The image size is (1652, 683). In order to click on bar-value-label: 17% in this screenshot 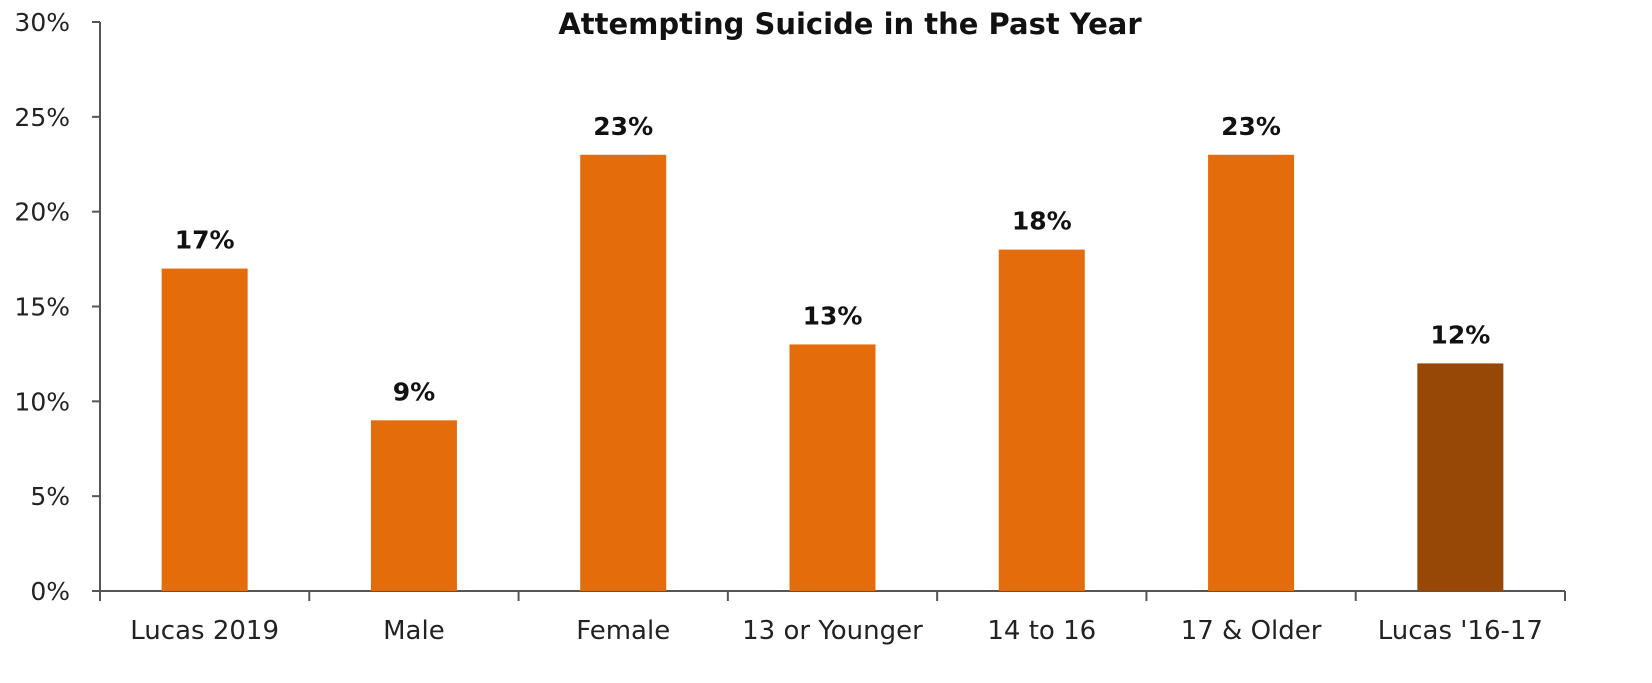, I will do `click(205, 240)`.